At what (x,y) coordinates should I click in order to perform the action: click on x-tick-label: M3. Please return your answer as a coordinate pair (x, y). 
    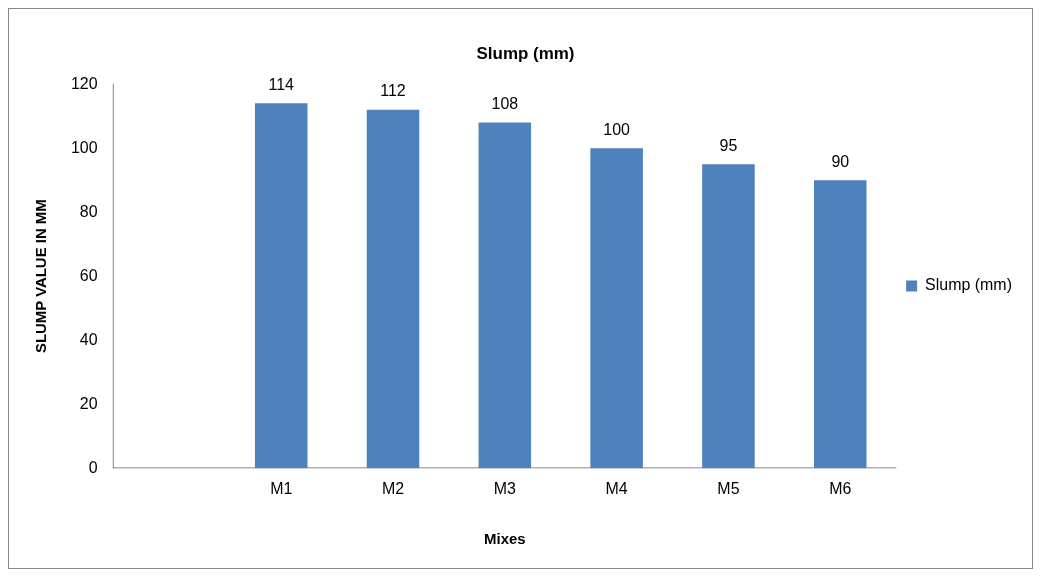
    Looking at the image, I should click on (505, 489).